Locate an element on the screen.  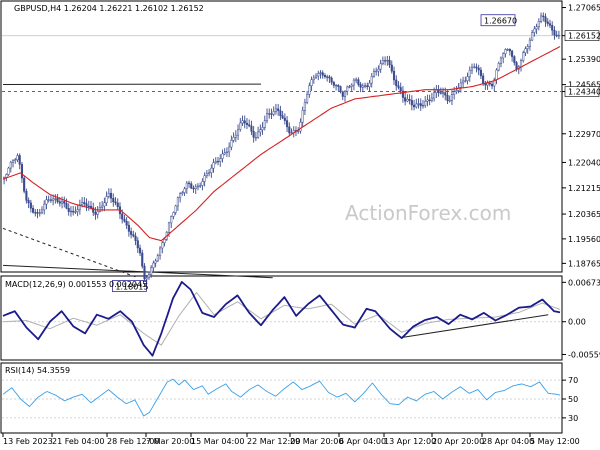
price-tick-label: 1.27065 is located at coordinates (584, 8).